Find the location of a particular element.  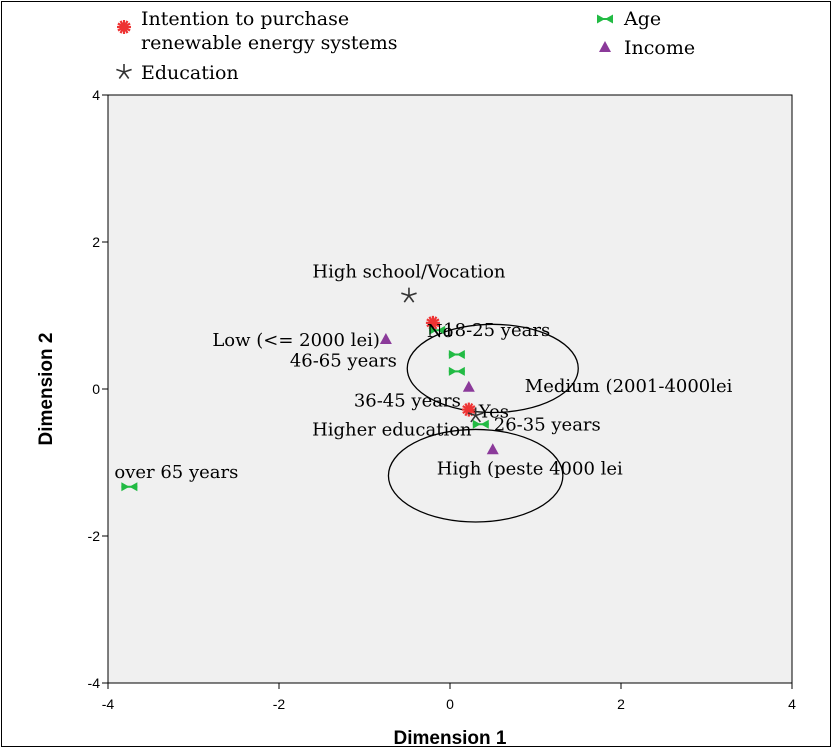

point-high-school-vocation is located at coordinates (409, 295).